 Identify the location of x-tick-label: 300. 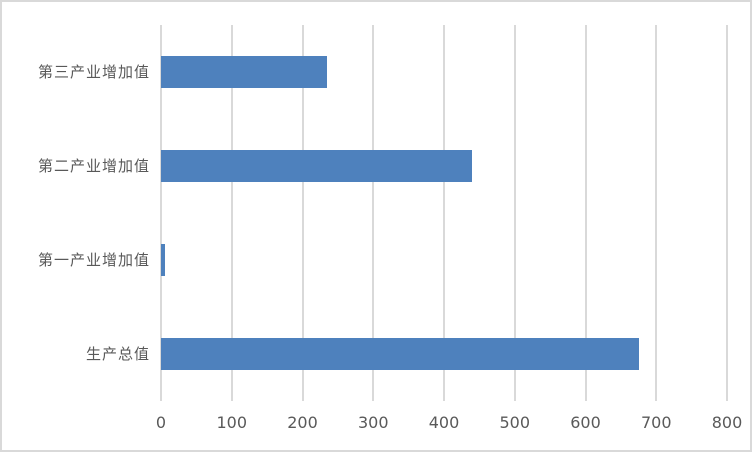
(373, 422).